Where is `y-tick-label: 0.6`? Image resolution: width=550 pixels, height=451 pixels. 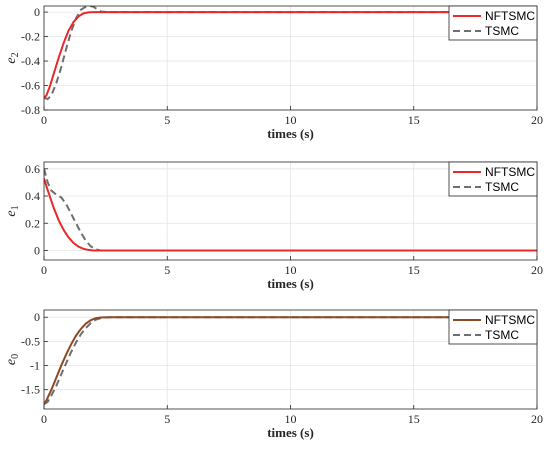
y-tick-label: 0.6 is located at coordinates (32, 169).